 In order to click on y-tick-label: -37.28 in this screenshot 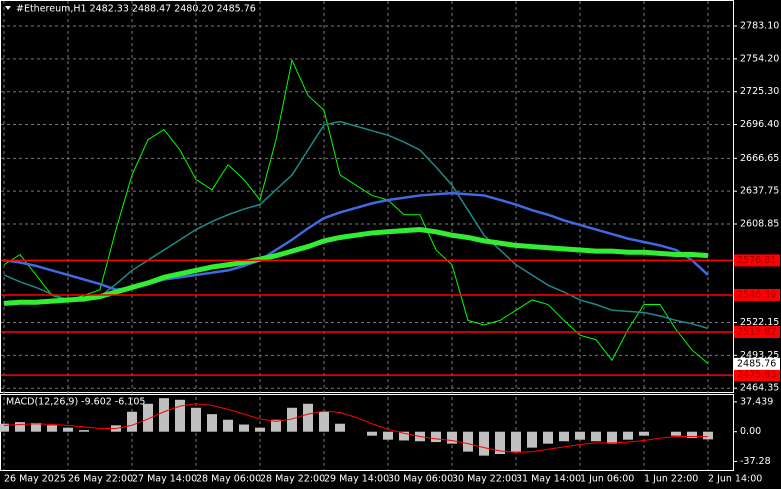, I will do `click(755, 461)`.